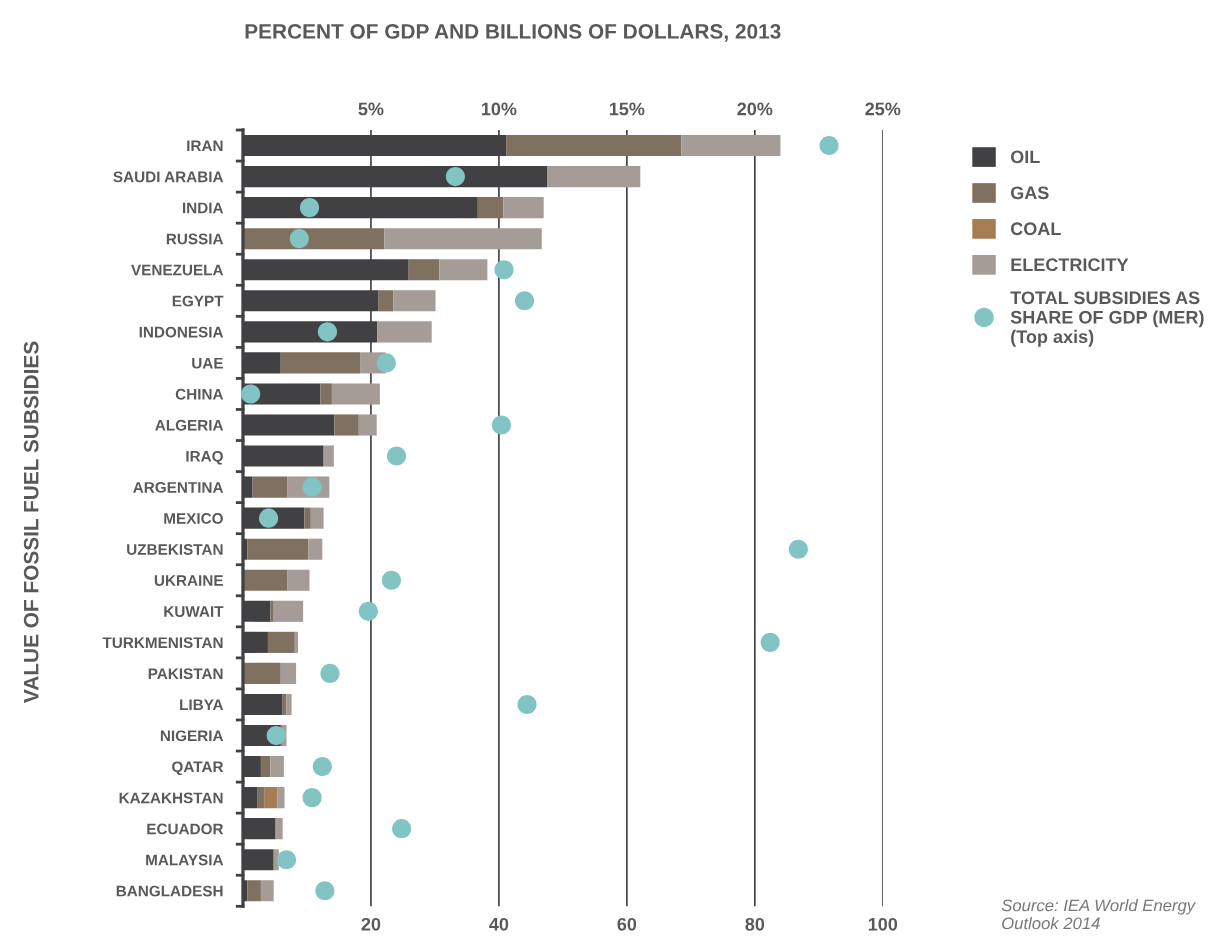 This screenshot has height=949, width=1221. I want to click on y-tick-label: KAZAKHSTAN, so click(171, 798).